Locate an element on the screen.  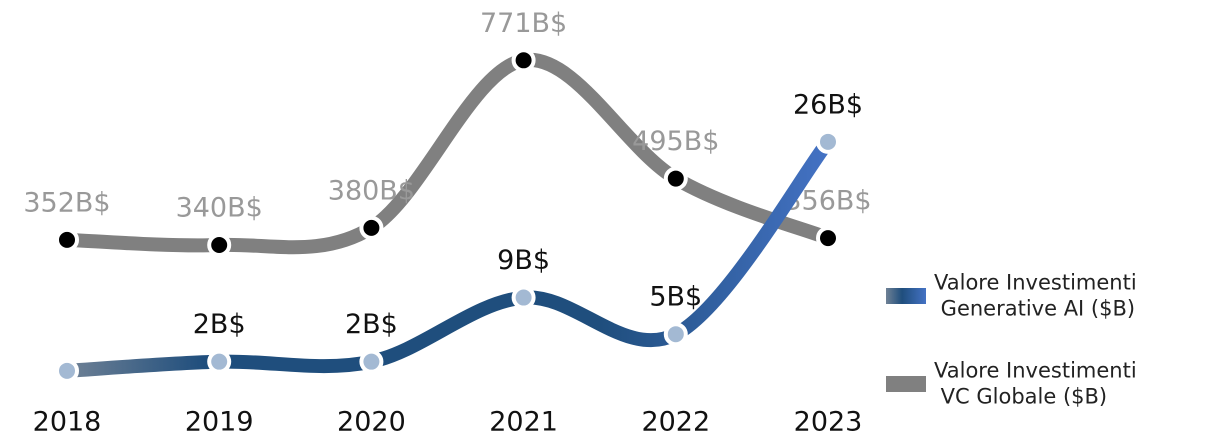
x-tick-label: 2022 is located at coordinates (675, 422).